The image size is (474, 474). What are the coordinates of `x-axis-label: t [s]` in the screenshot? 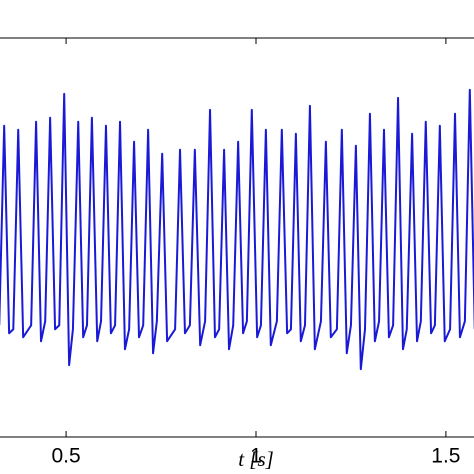 It's located at (256, 459).